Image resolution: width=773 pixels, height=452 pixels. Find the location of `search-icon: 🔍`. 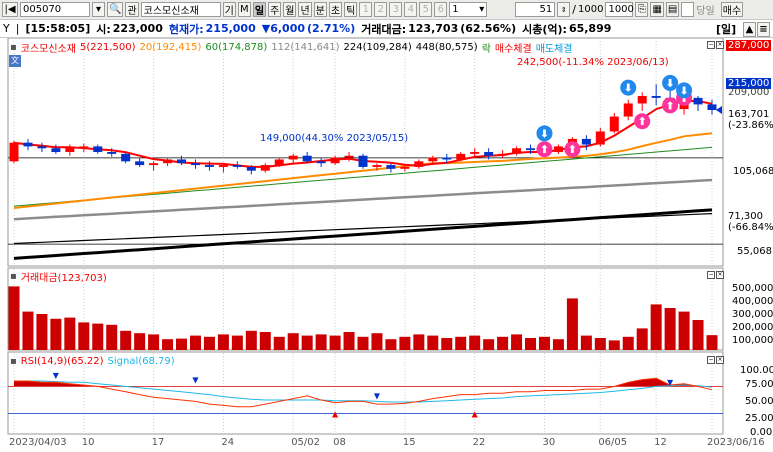

search-icon: 🔍 is located at coordinates (115, 9).